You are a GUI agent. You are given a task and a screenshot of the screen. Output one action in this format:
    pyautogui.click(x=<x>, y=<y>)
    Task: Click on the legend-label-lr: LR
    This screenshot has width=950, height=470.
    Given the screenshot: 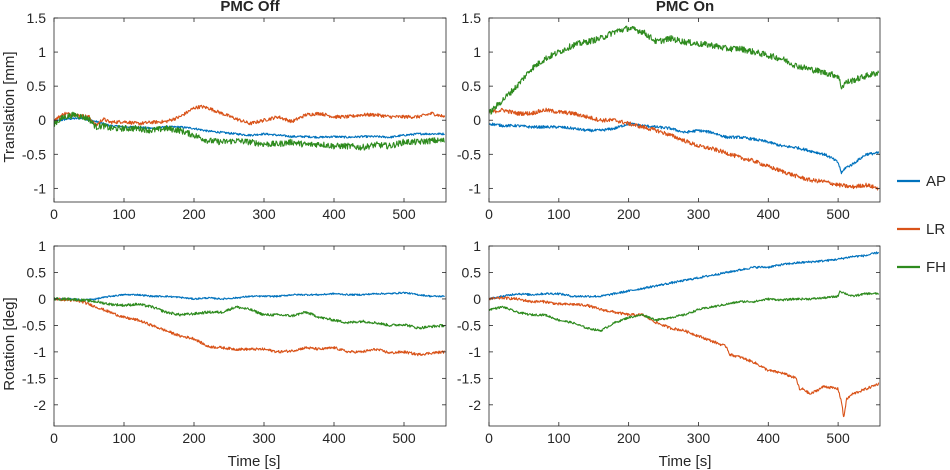 What is the action you would take?
    pyautogui.click(x=935, y=229)
    